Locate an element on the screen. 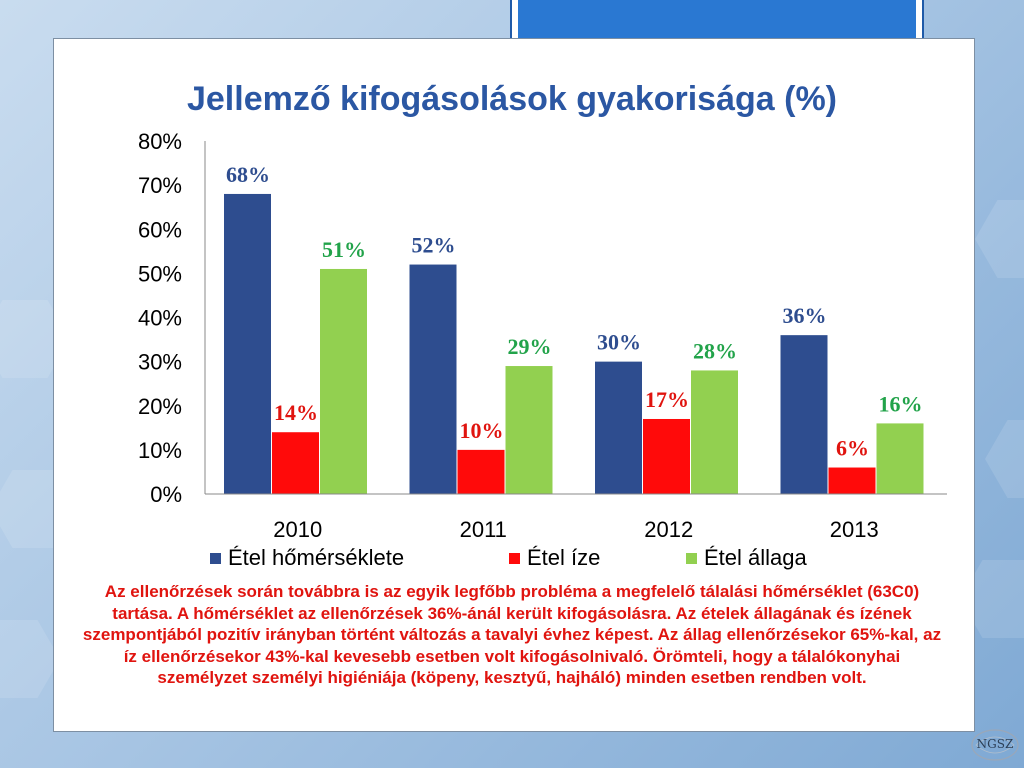  legend-label-homerseklet: Étel hőmérséklete is located at coordinates (316, 557).